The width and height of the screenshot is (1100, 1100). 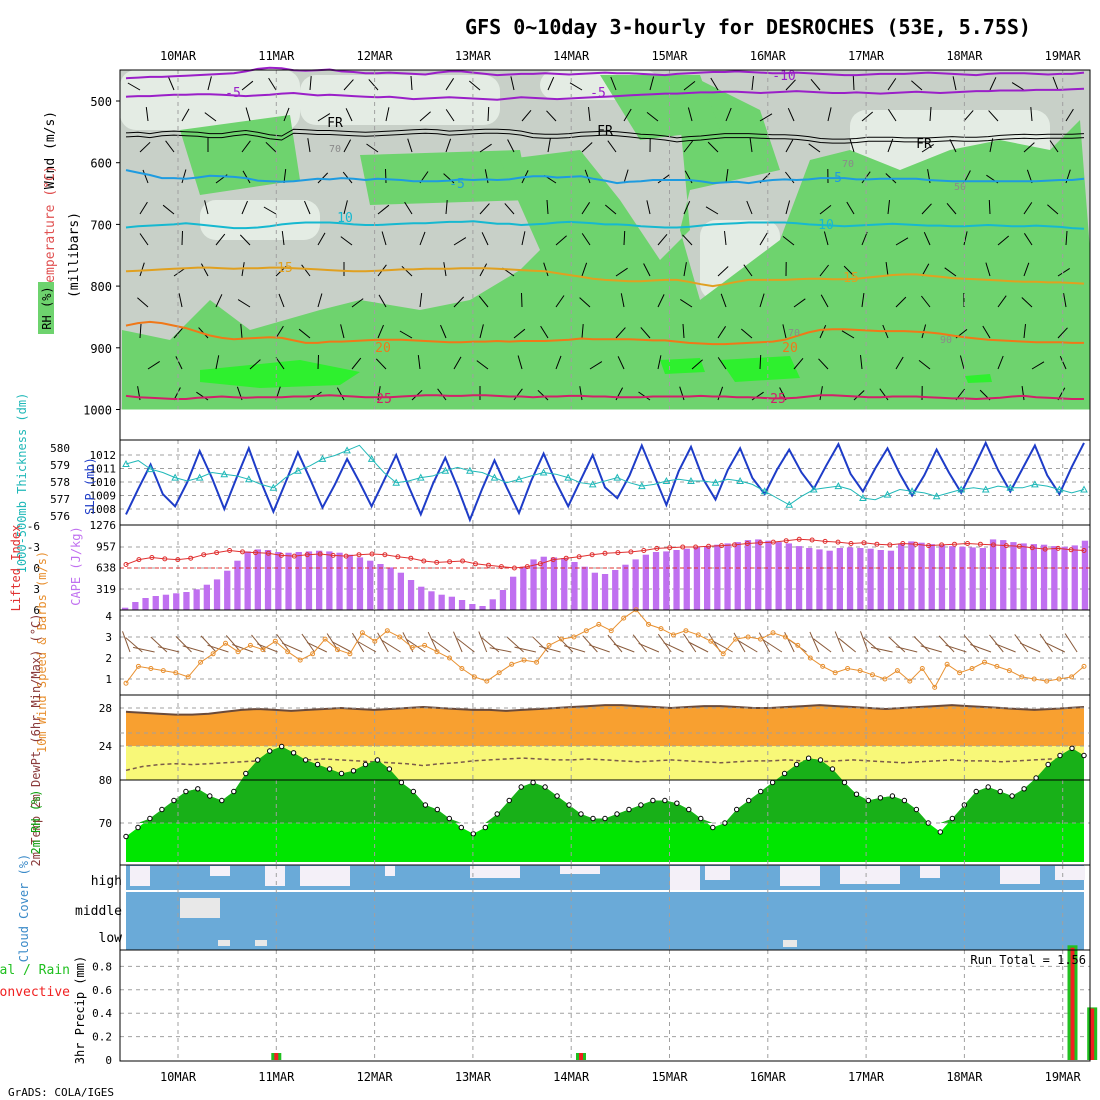 I want to click on temp-axis-label: 2m Temp 2m DewPt (6hr Min/Max) (°C), so click(x=36, y=740).